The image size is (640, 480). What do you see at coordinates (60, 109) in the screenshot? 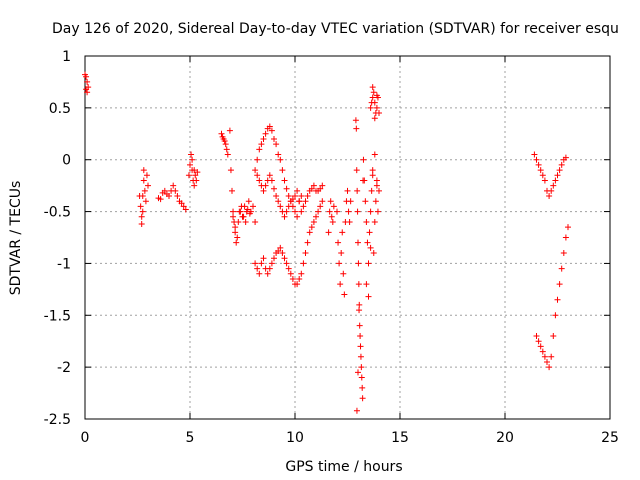
I see `y-tick-label: 0.5` at bounding box center [60, 109].